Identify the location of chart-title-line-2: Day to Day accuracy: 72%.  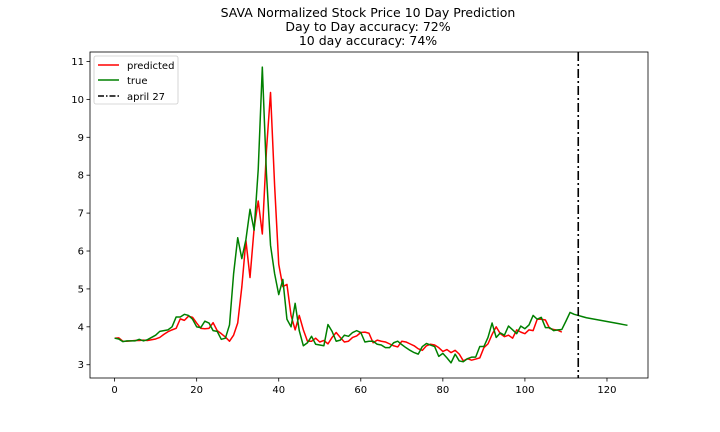
(367, 26).